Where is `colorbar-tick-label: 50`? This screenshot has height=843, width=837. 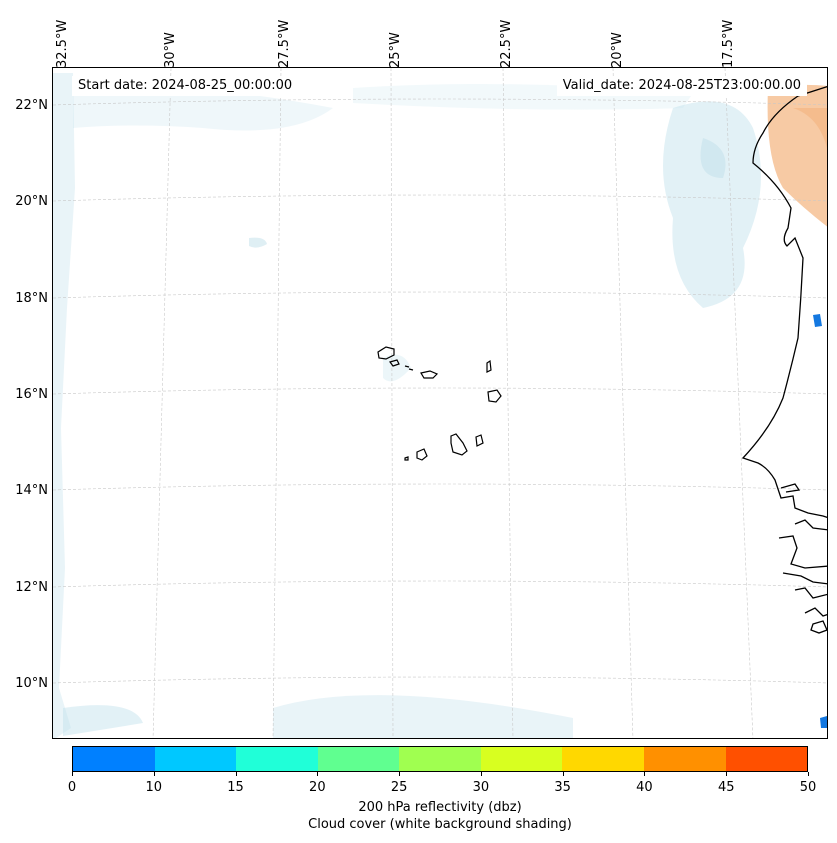 colorbar-tick-label: 50 is located at coordinates (808, 787).